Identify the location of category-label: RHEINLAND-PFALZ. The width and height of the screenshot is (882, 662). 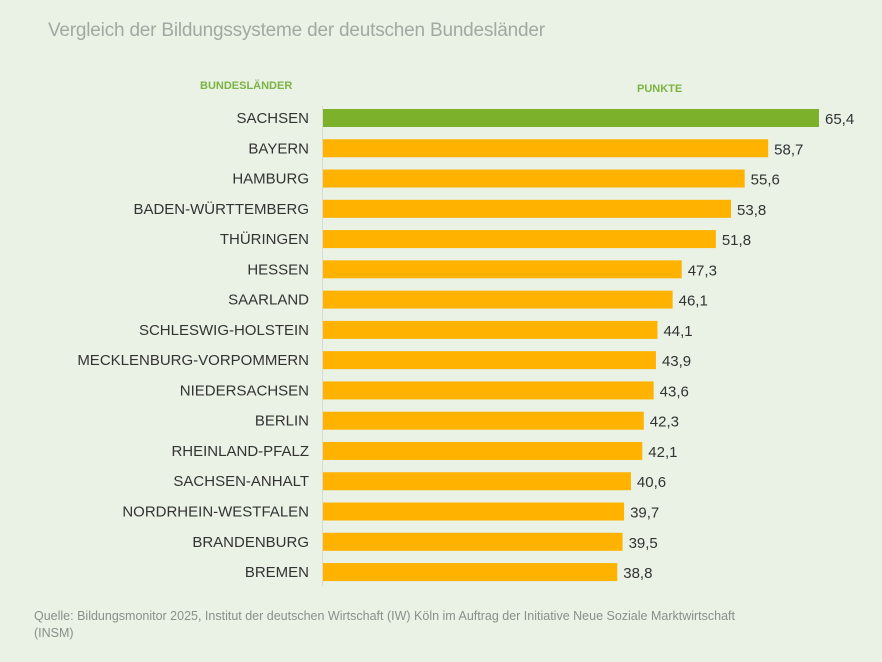
(240, 451).